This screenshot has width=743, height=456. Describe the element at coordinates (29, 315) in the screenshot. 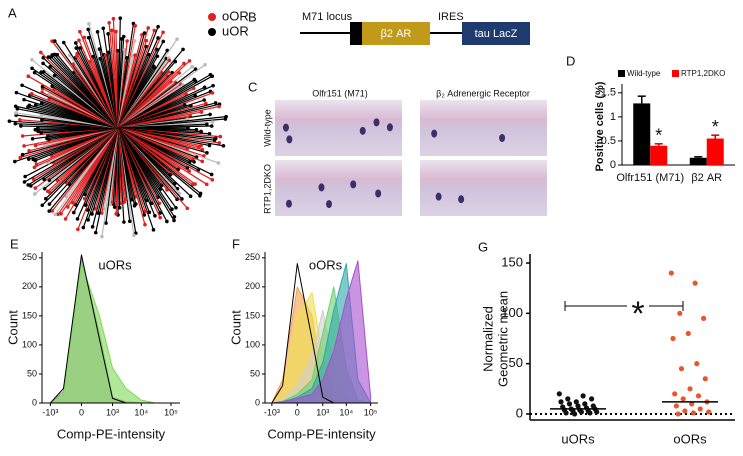

I see `y-tick-label: 150` at that location.